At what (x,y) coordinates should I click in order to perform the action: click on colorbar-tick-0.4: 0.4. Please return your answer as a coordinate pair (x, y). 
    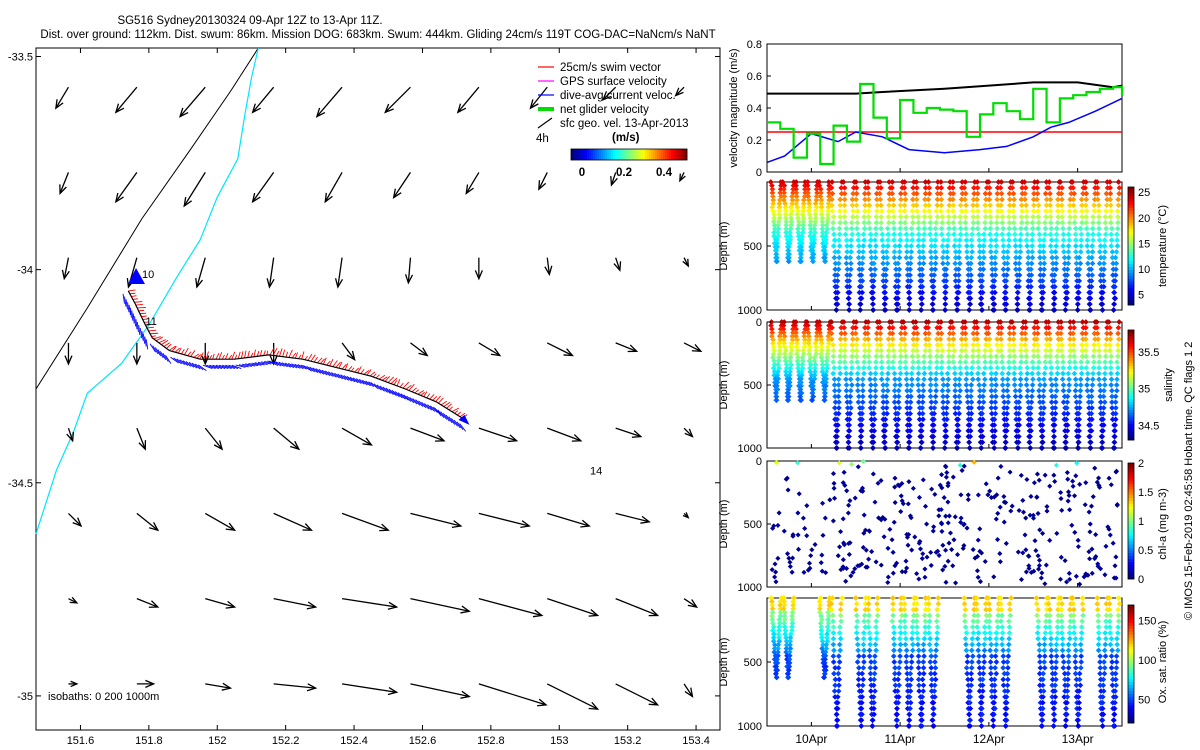
    Looking at the image, I should click on (664, 173).